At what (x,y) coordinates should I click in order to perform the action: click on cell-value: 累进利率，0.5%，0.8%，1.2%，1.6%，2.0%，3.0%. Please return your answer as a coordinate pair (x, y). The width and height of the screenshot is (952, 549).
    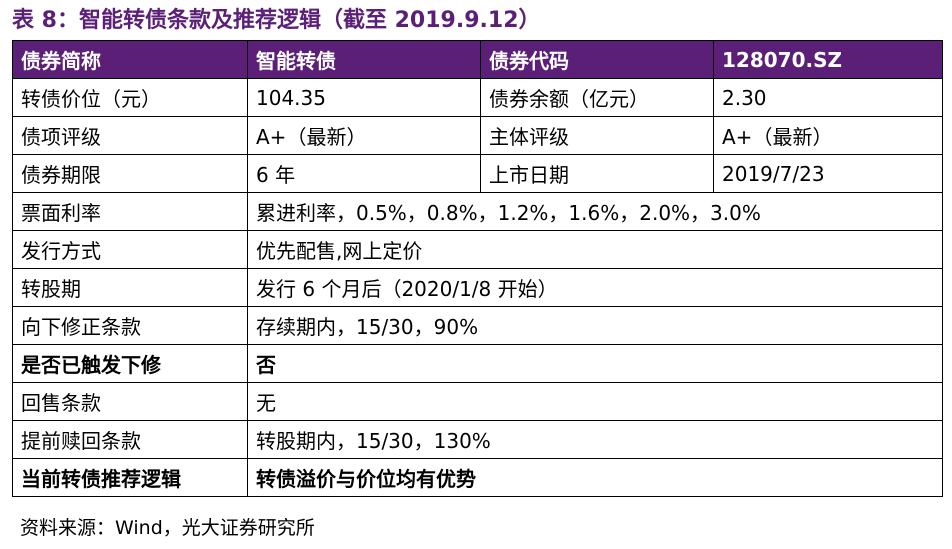
    Looking at the image, I should click on (595, 211).